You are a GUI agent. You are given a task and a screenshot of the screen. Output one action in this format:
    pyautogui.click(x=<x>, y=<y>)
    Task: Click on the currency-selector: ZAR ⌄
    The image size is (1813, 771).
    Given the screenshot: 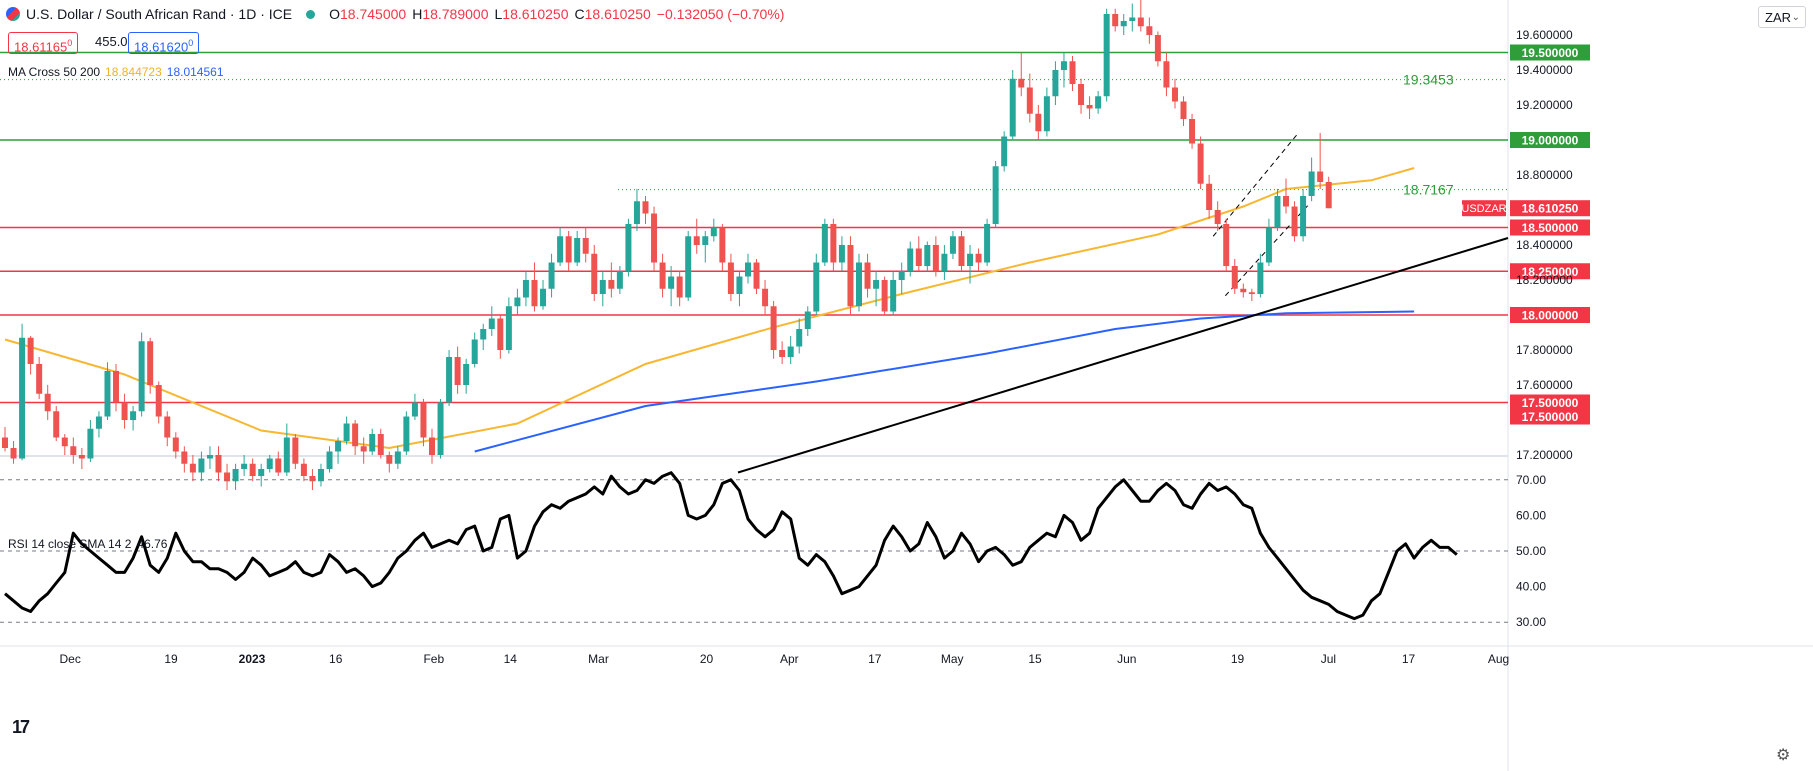 What is the action you would take?
    pyautogui.click(x=1782, y=17)
    